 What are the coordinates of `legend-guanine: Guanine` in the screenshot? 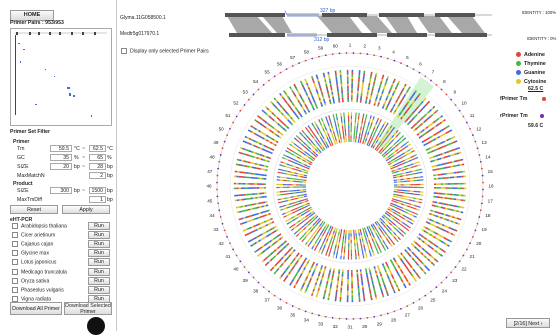 It's located at (531, 73).